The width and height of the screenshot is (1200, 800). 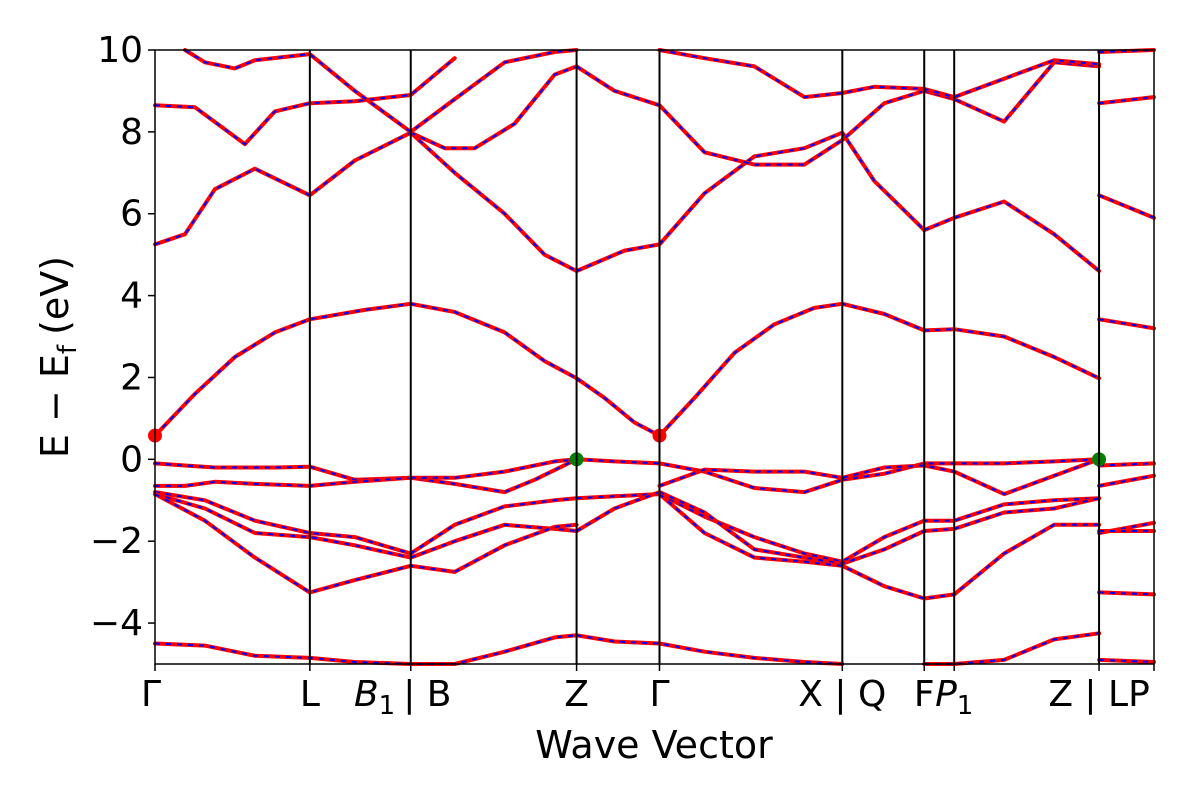 What do you see at coordinates (310, 694) in the screenshot?
I see `x-tick-label-1: L` at bounding box center [310, 694].